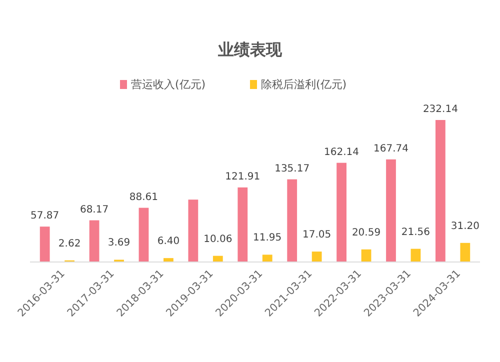  I want to click on data-label: 17.05, so click(317, 235).